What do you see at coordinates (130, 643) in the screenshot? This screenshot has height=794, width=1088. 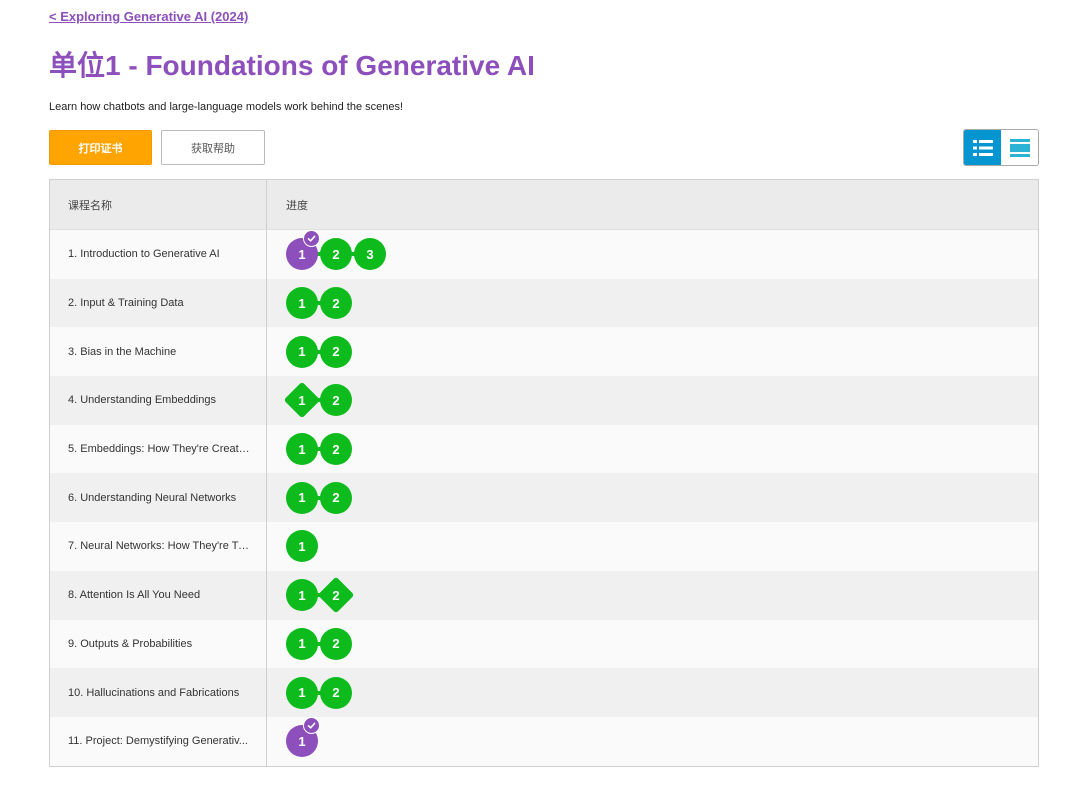 I see `lesson-name: 9. Outputs & Probabilities` at bounding box center [130, 643].